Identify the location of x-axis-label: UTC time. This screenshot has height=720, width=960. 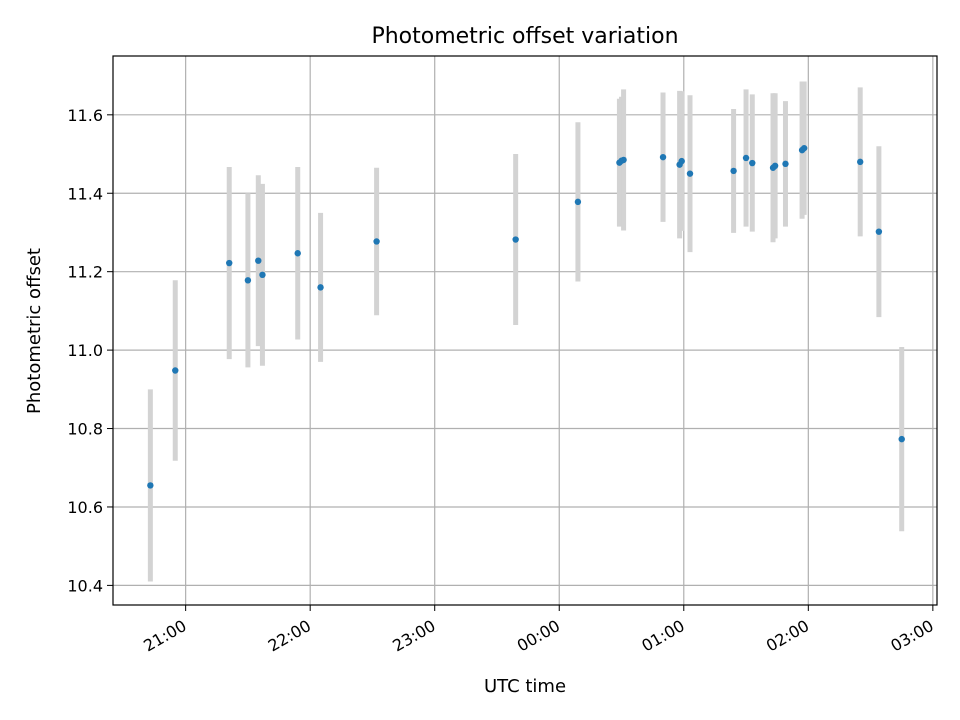
(525, 686).